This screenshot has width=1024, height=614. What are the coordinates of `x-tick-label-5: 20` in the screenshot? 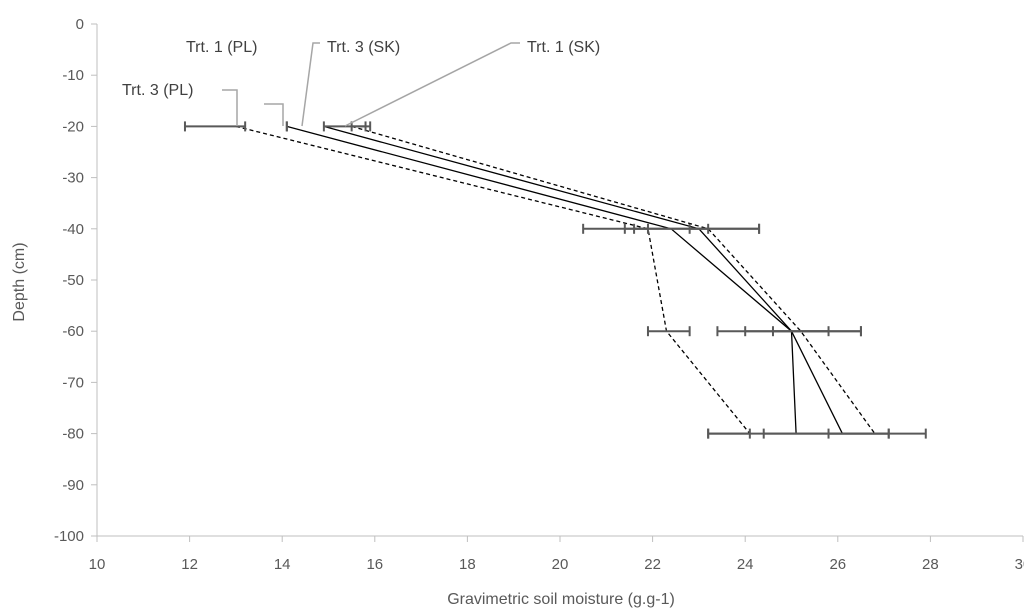 It's located at (560, 564).